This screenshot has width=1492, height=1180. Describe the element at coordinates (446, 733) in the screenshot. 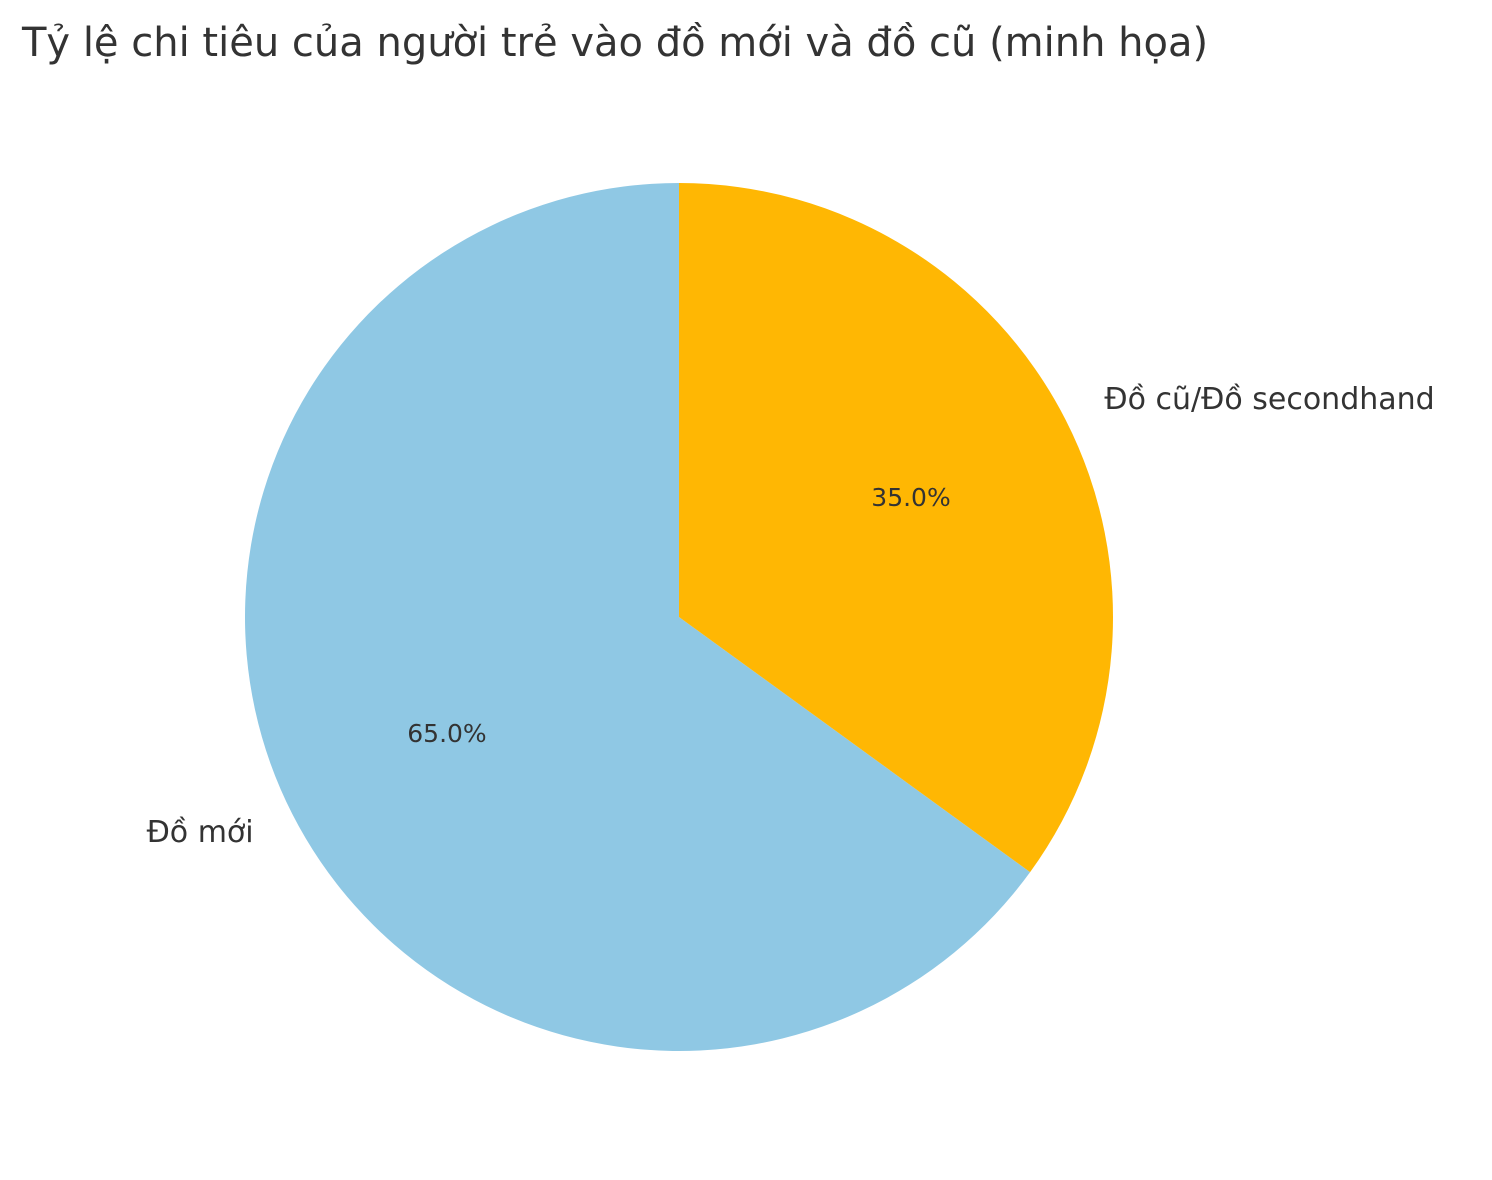

I see `value-label: 65.0%` at that location.